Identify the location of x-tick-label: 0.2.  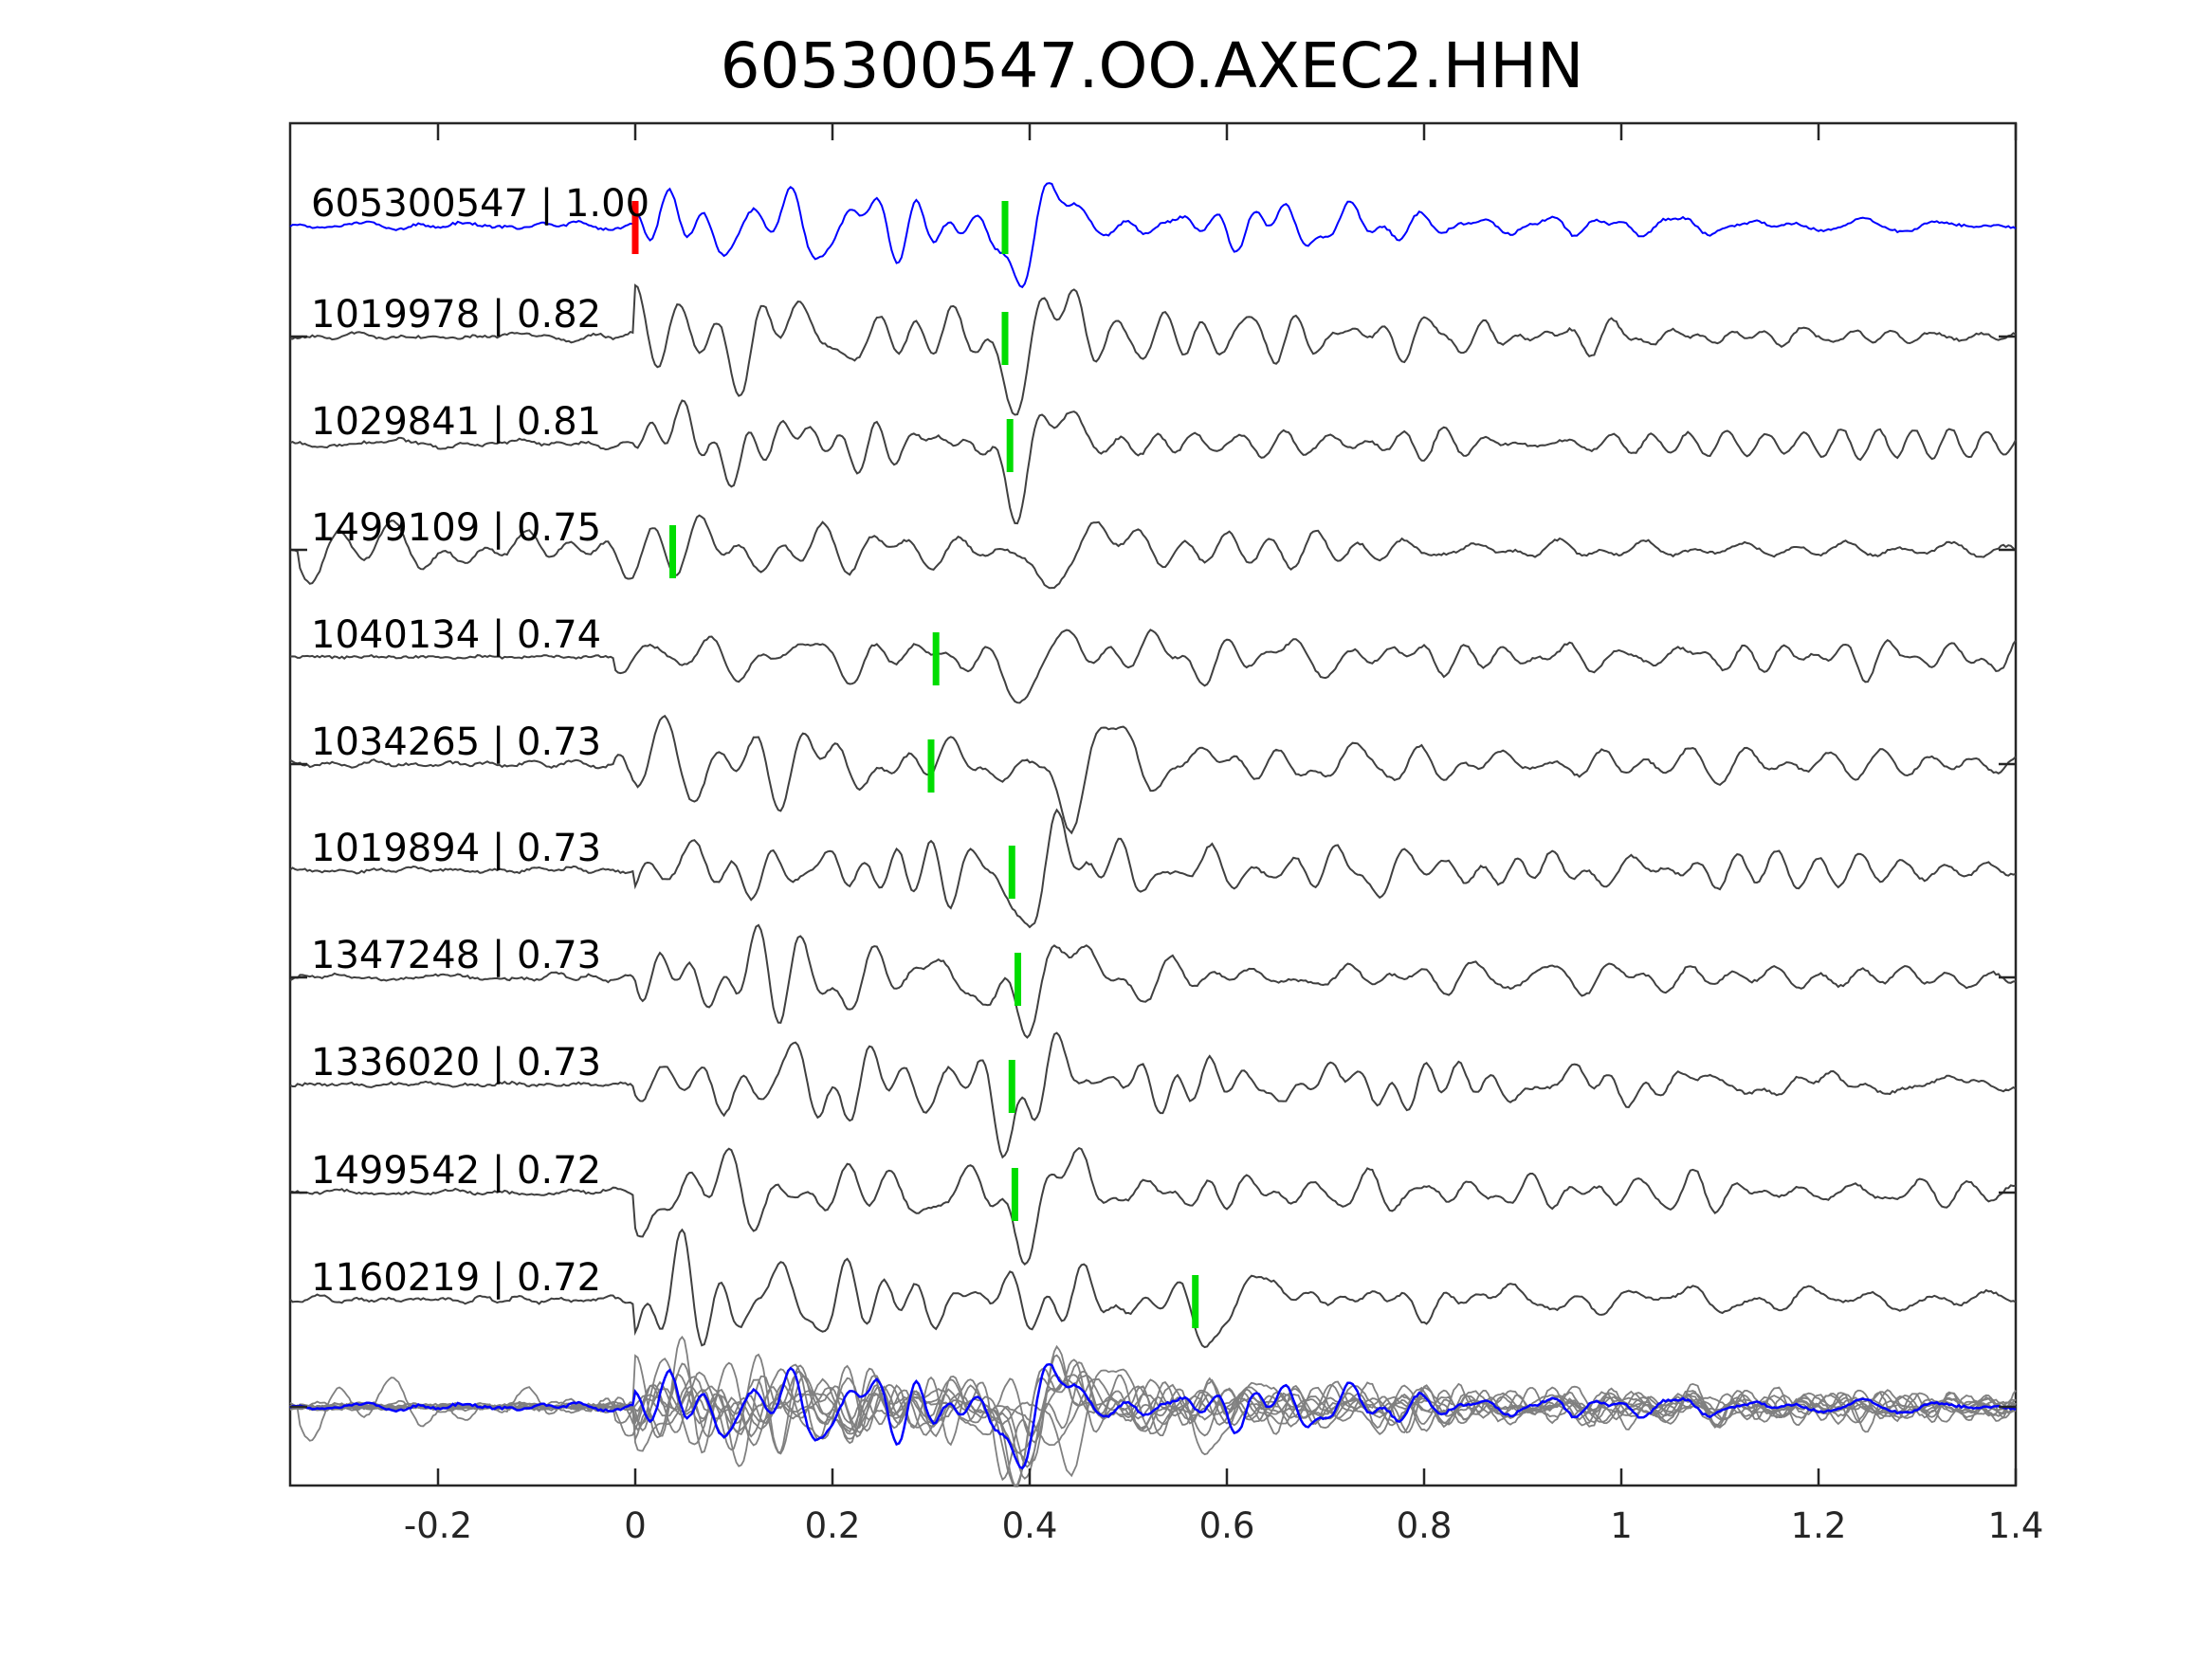
(833, 1525).